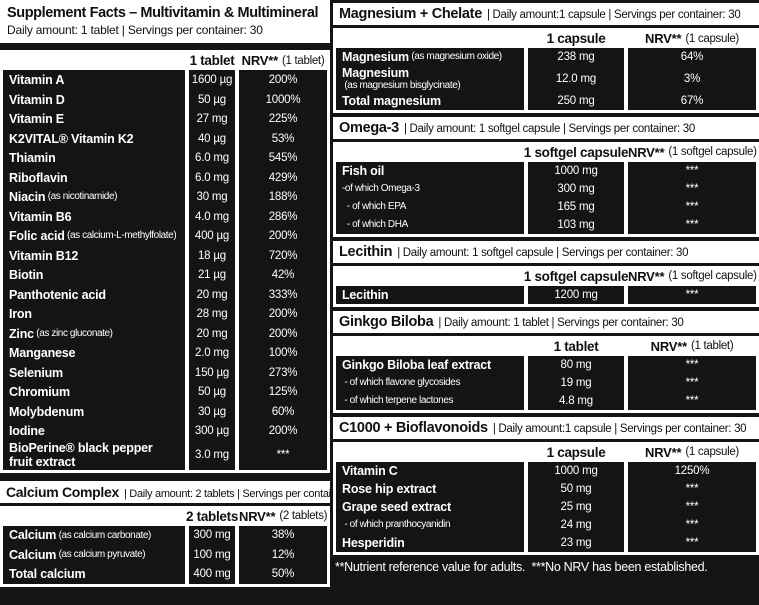  Describe the element at coordinates (165, 516) in the screenshot. I see `table-header-row: 2 tablets NRV** (2 tablets)` at that location.